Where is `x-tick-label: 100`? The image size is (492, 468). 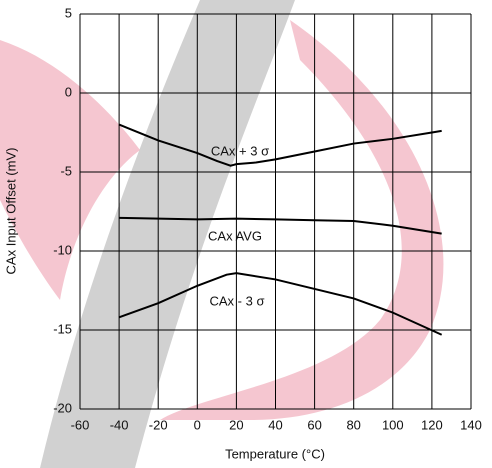 x-tick-label: 100 is located at coordinates (393, 424).